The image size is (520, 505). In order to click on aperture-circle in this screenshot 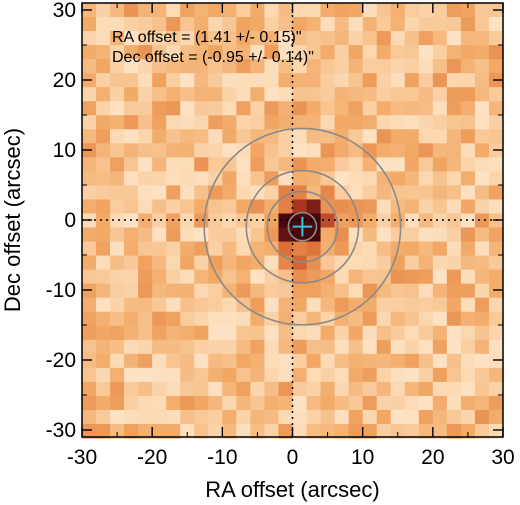, I will do `click(302, 226)`.